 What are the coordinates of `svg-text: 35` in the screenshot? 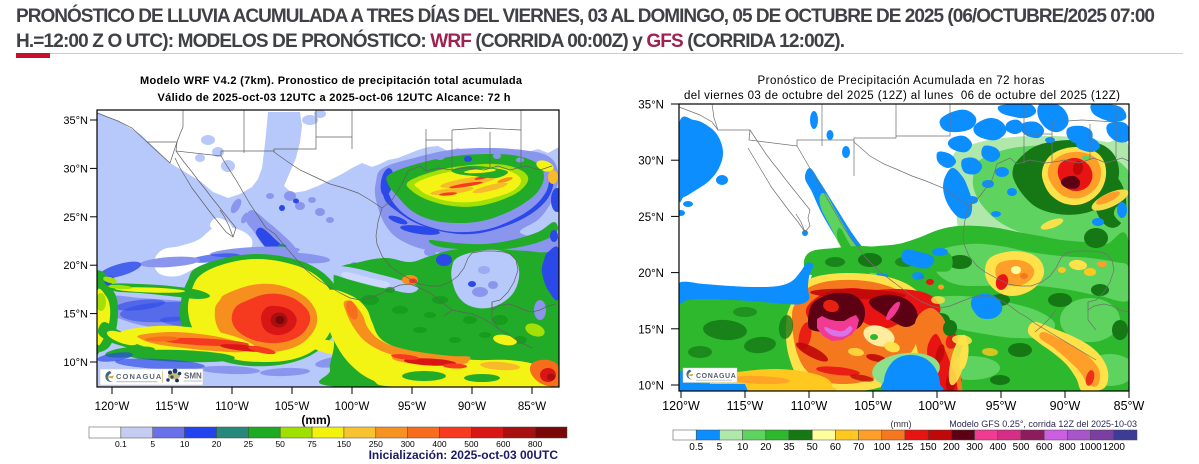 It's located at (789, 447).